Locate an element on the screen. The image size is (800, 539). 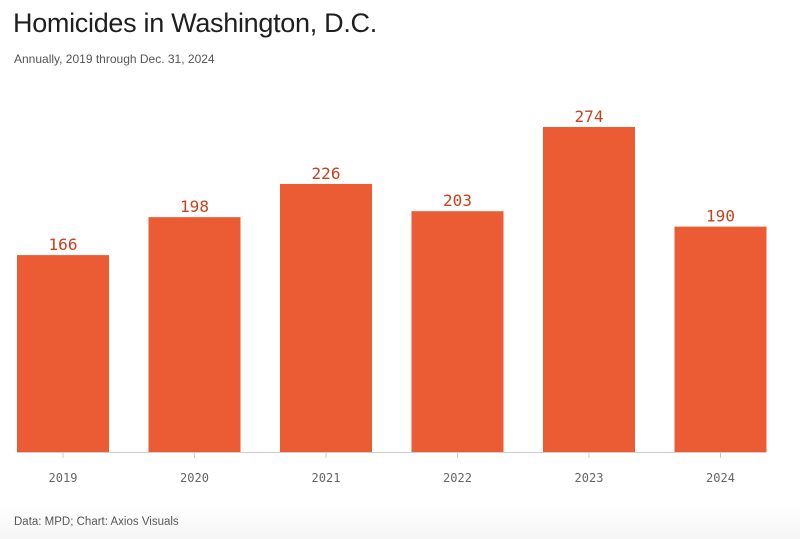
value-label-2024: 190 is located at coordinates (720, 216).